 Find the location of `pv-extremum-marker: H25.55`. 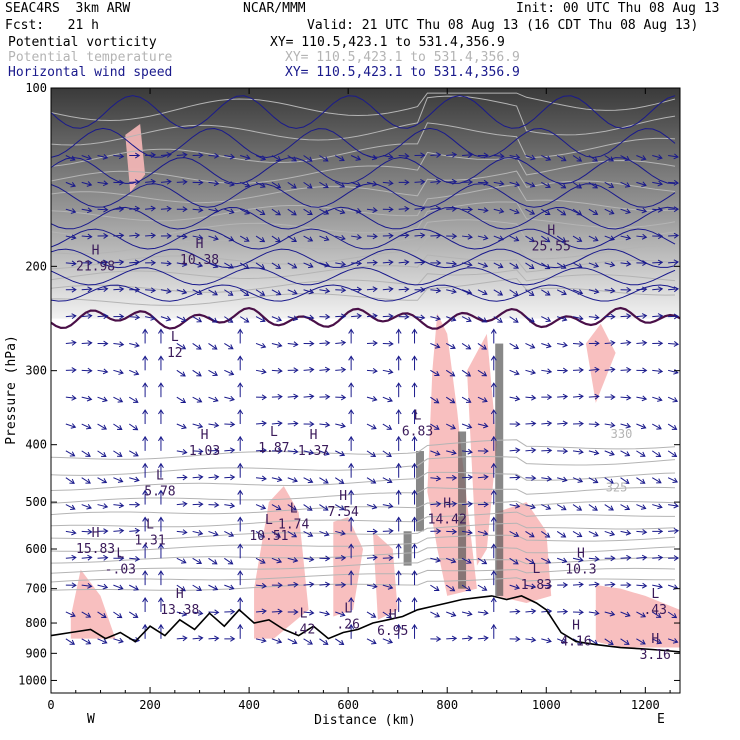

pv-extremum-marker: H25.55 is located at coordinates (551, 238).